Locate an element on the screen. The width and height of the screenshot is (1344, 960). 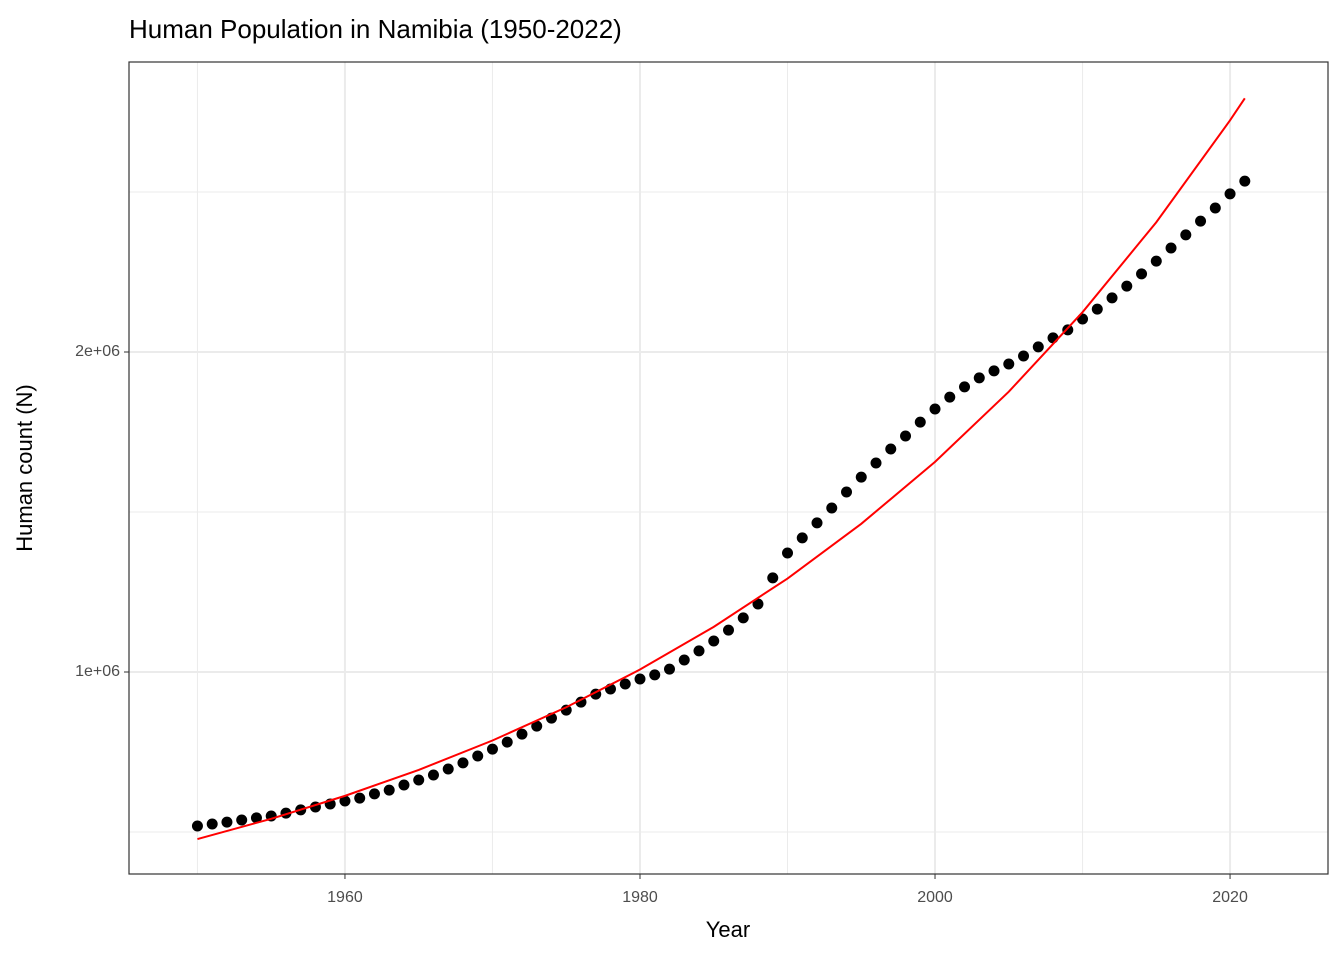
y-axis-label: Human count (N) is located at coordinates (24, 468).